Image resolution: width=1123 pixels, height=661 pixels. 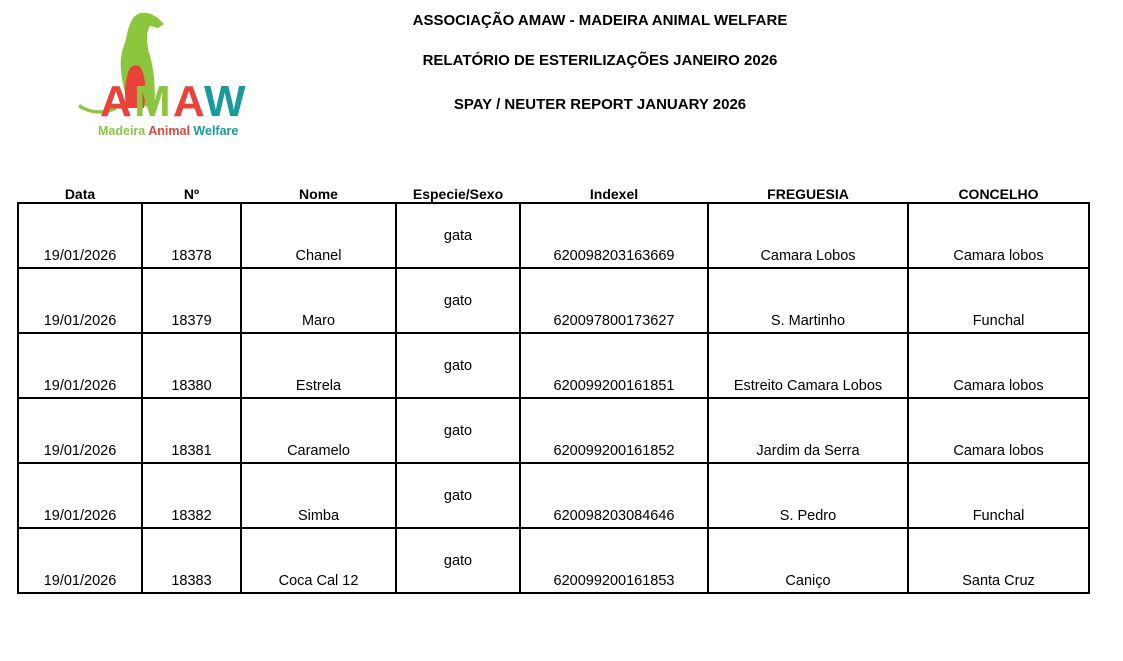 I want to click on svg-text: W, so click(x=225, y=101).